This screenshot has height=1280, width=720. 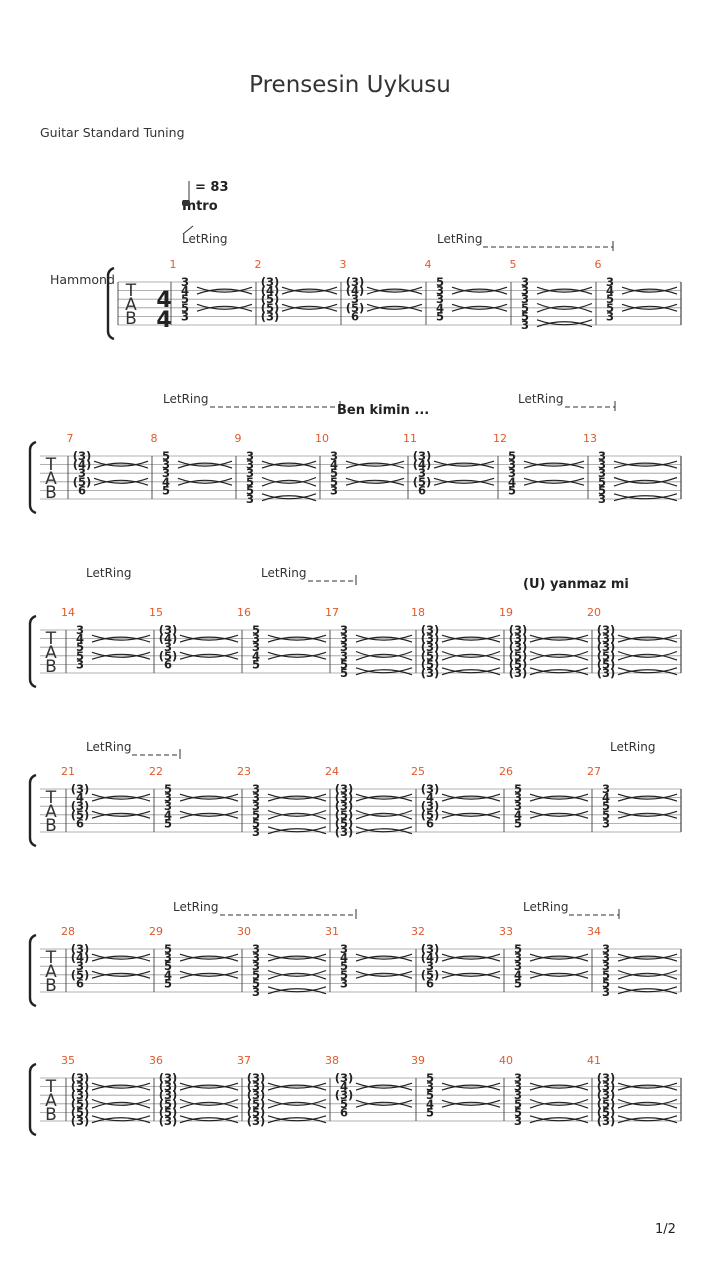 What do you see at coordinates (332, 931) in the screenshot?
I see `measure-number: 31` at bounding box center [332, 931].